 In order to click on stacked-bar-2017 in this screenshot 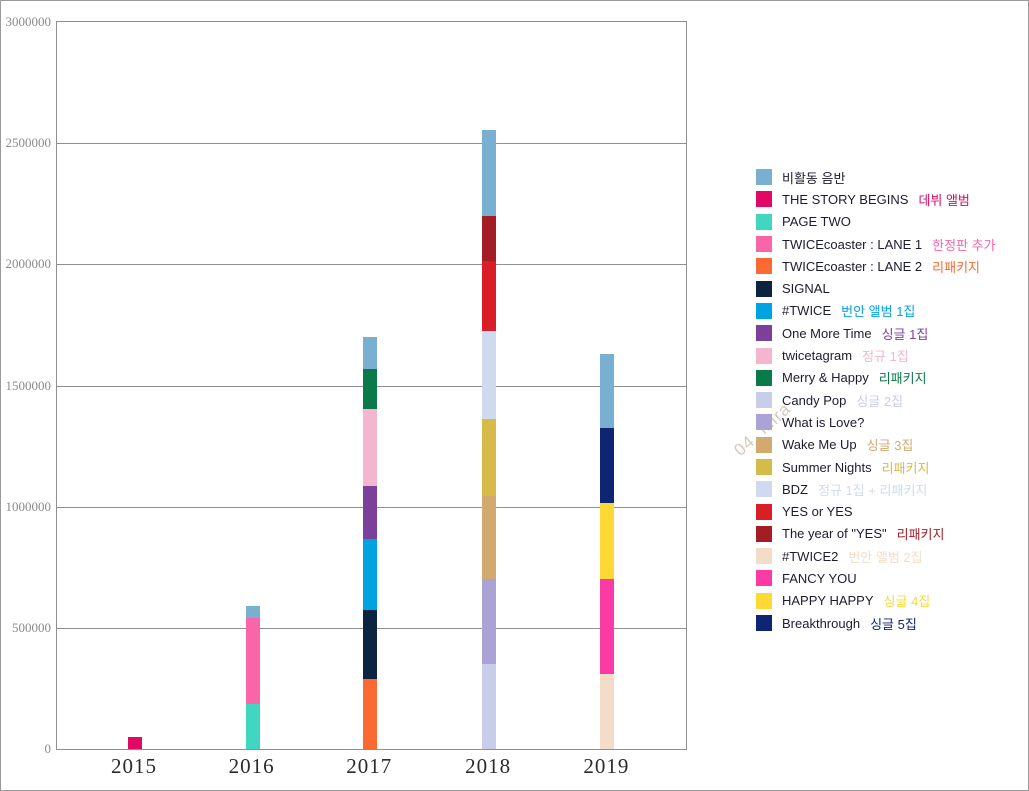, I will do `click(370, 543)`.